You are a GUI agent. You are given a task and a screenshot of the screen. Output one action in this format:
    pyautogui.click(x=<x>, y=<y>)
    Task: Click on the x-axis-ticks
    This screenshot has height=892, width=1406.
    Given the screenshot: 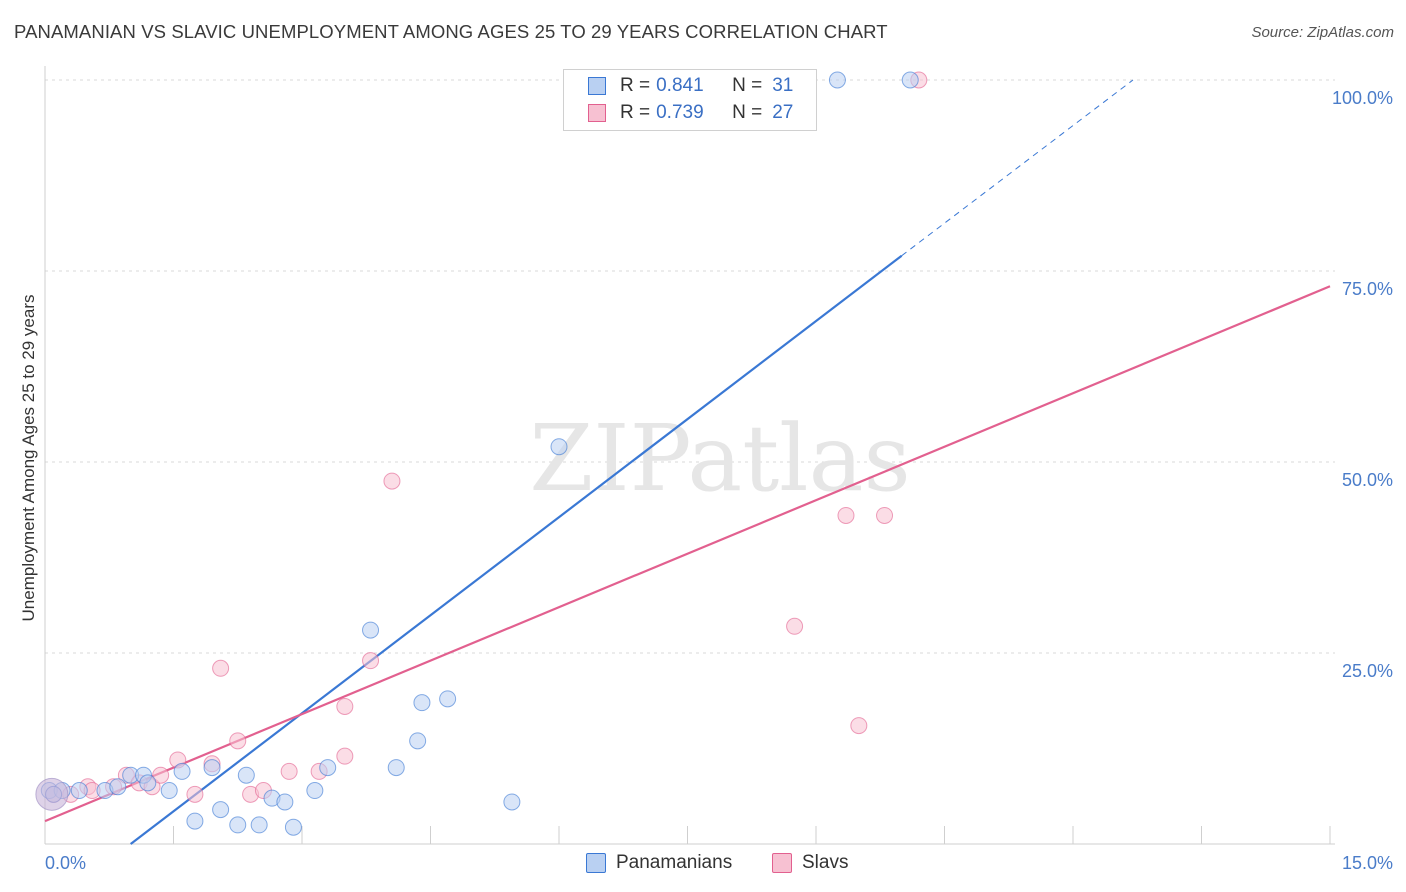 What is the action you would take?
    pyautogui.click(x=752, y=835)
    